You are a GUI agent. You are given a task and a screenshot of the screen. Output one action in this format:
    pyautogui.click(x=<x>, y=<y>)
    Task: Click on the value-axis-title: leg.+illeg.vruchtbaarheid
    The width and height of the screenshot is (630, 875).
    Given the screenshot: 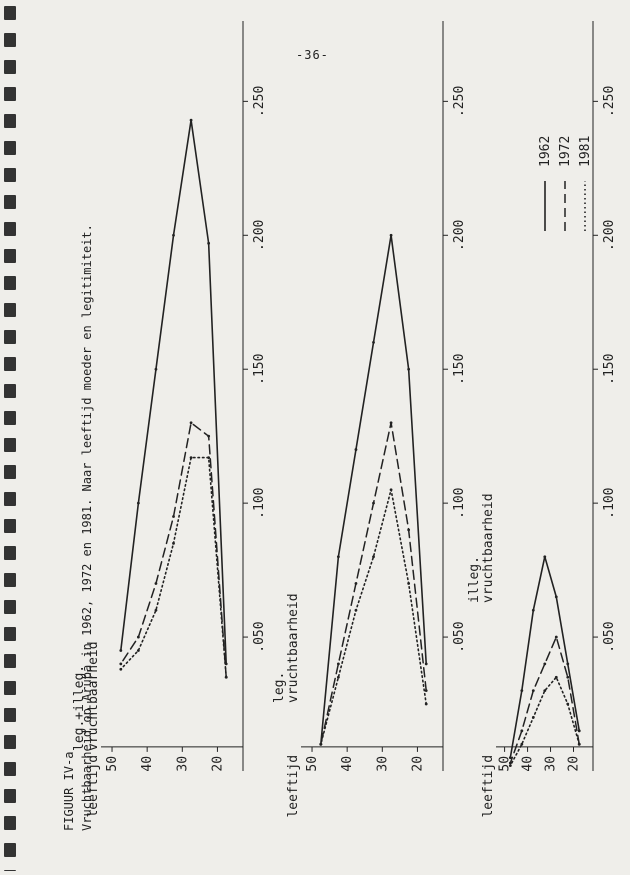 What is the action you would take?
    pyautogui.click(x=86, y=696)
    